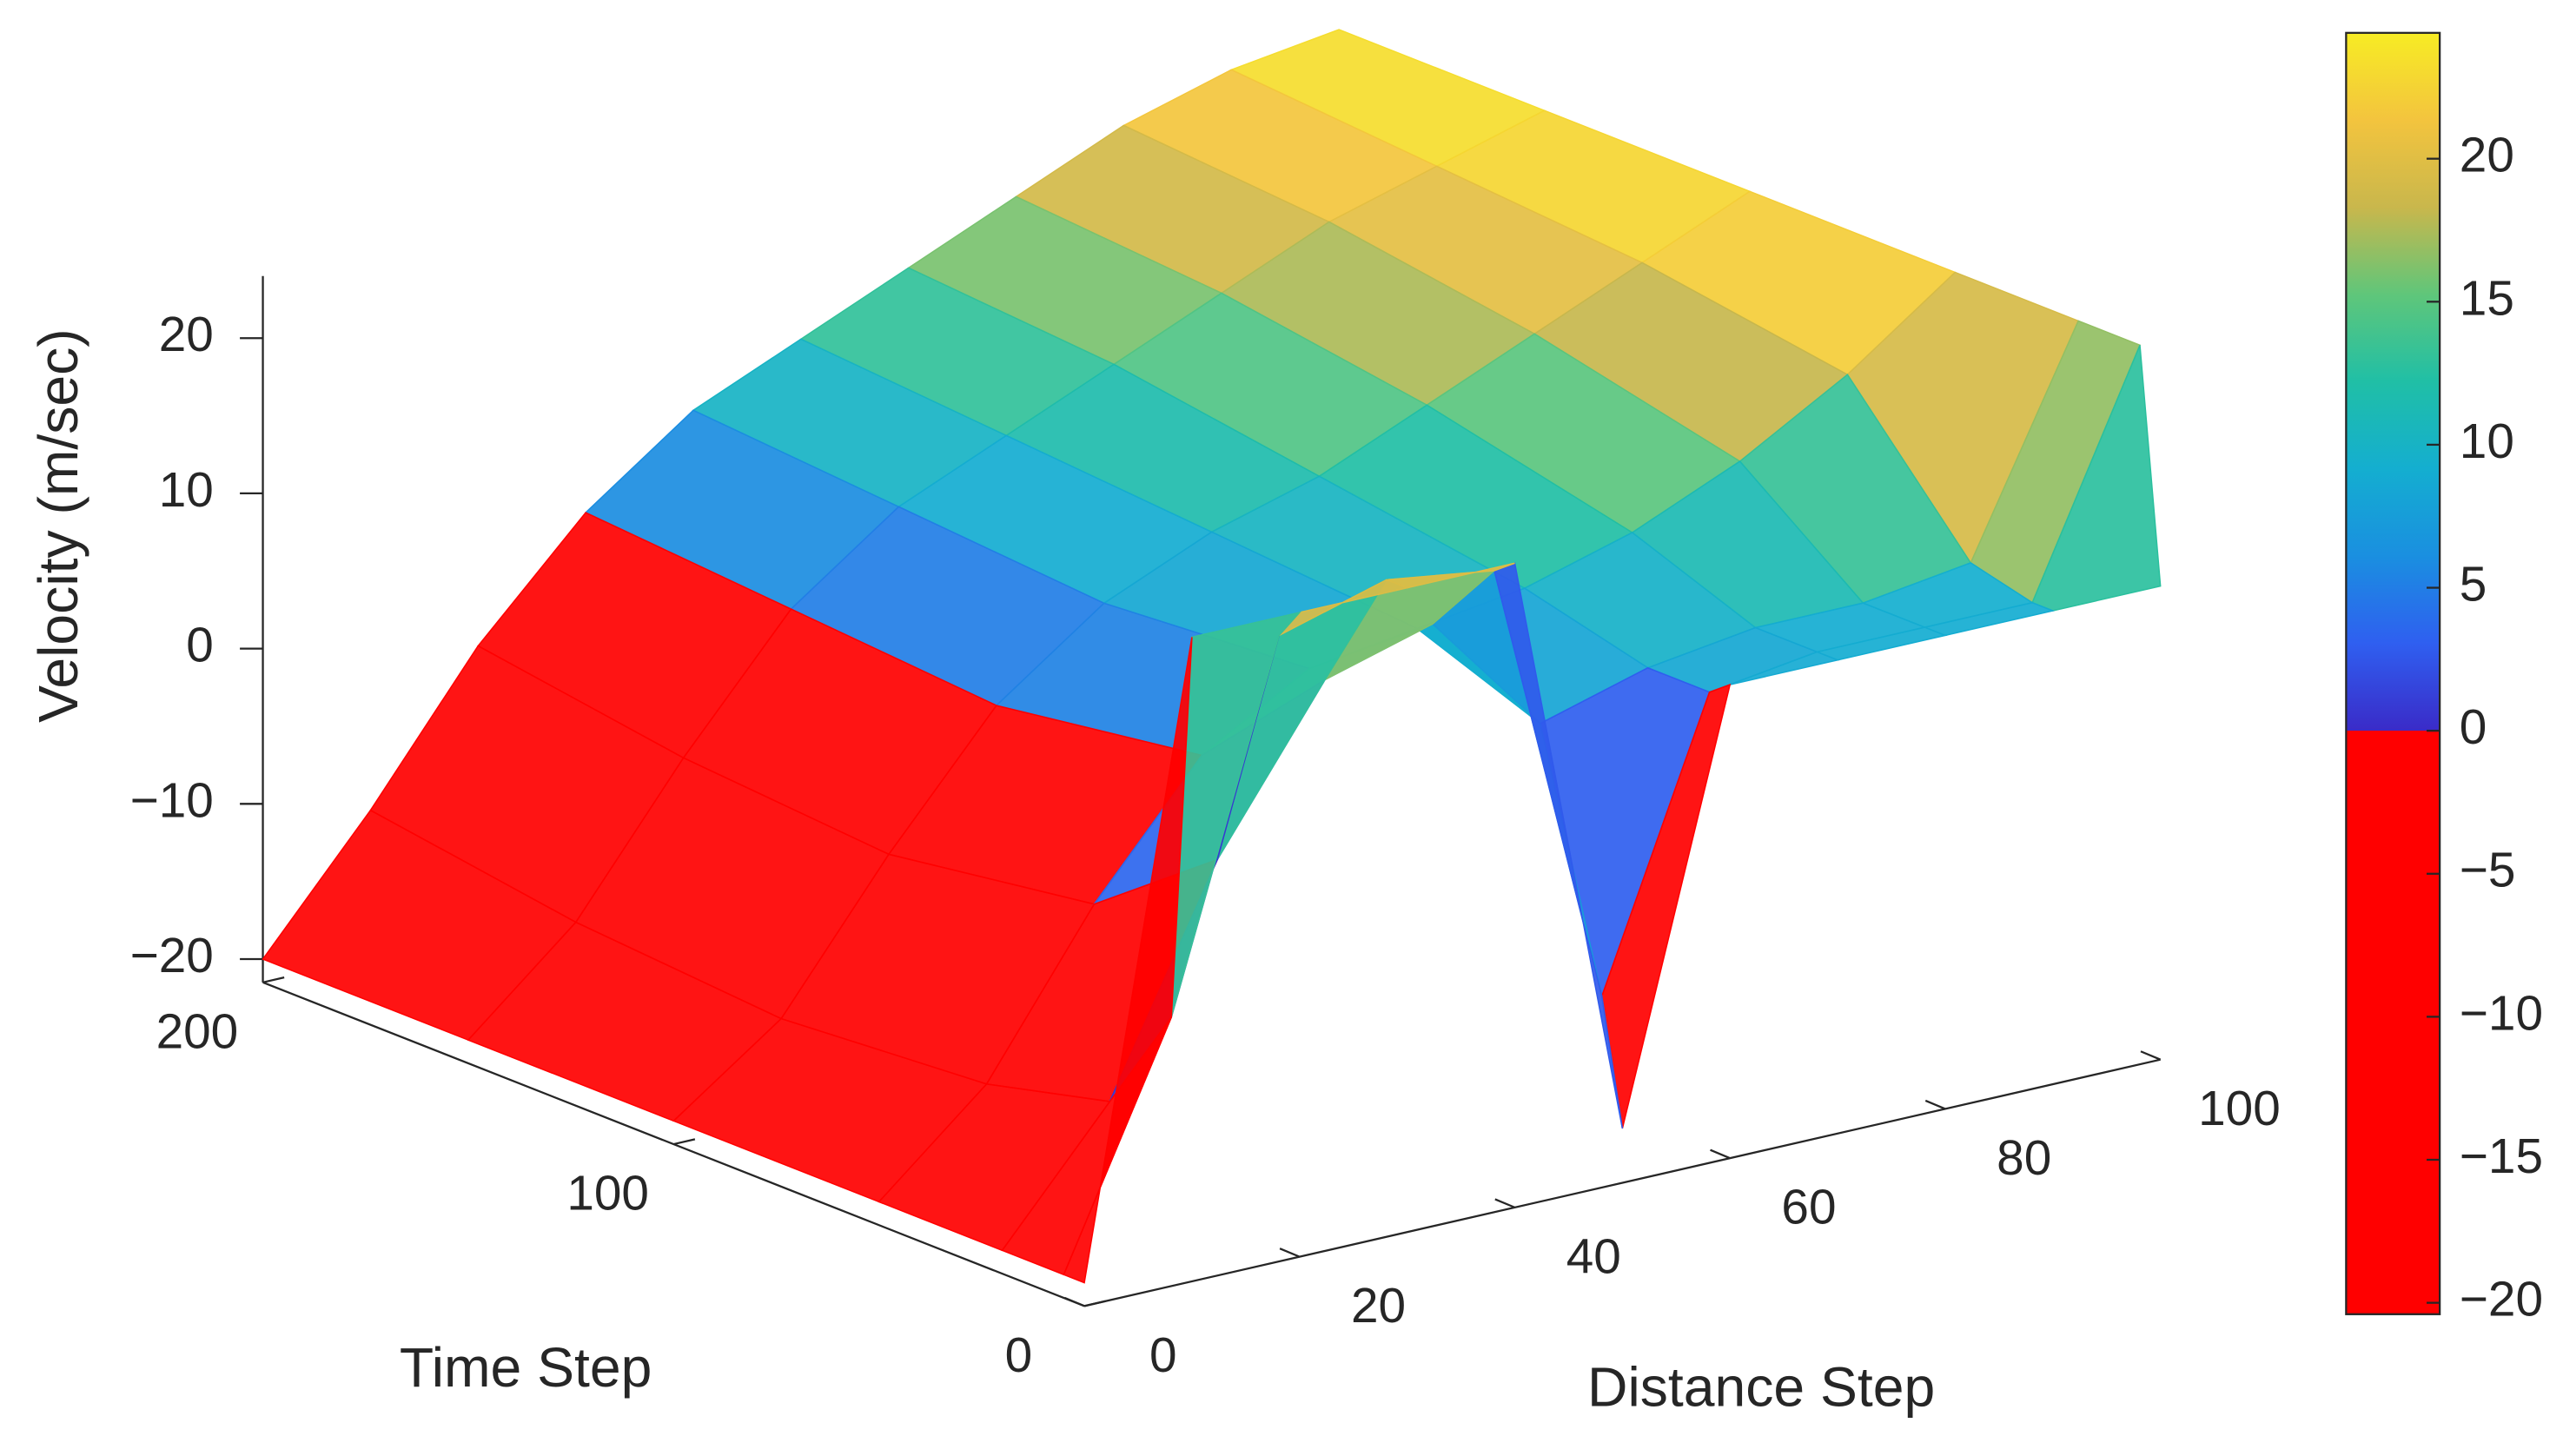 The height and width of the screenshot is (1456, 2563). Describe the element at coordinates (186, 490) in the screenshot. I see `z-tick-label: 10` at that location.